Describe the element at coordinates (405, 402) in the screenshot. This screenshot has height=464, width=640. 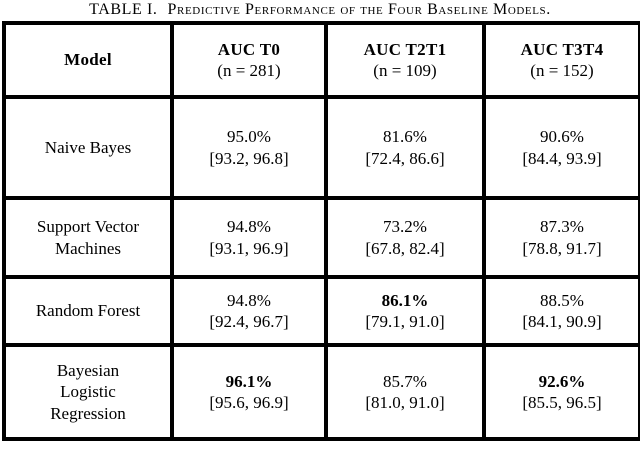
I see `confidence-interval: [81.0, 91.0]` at that location.